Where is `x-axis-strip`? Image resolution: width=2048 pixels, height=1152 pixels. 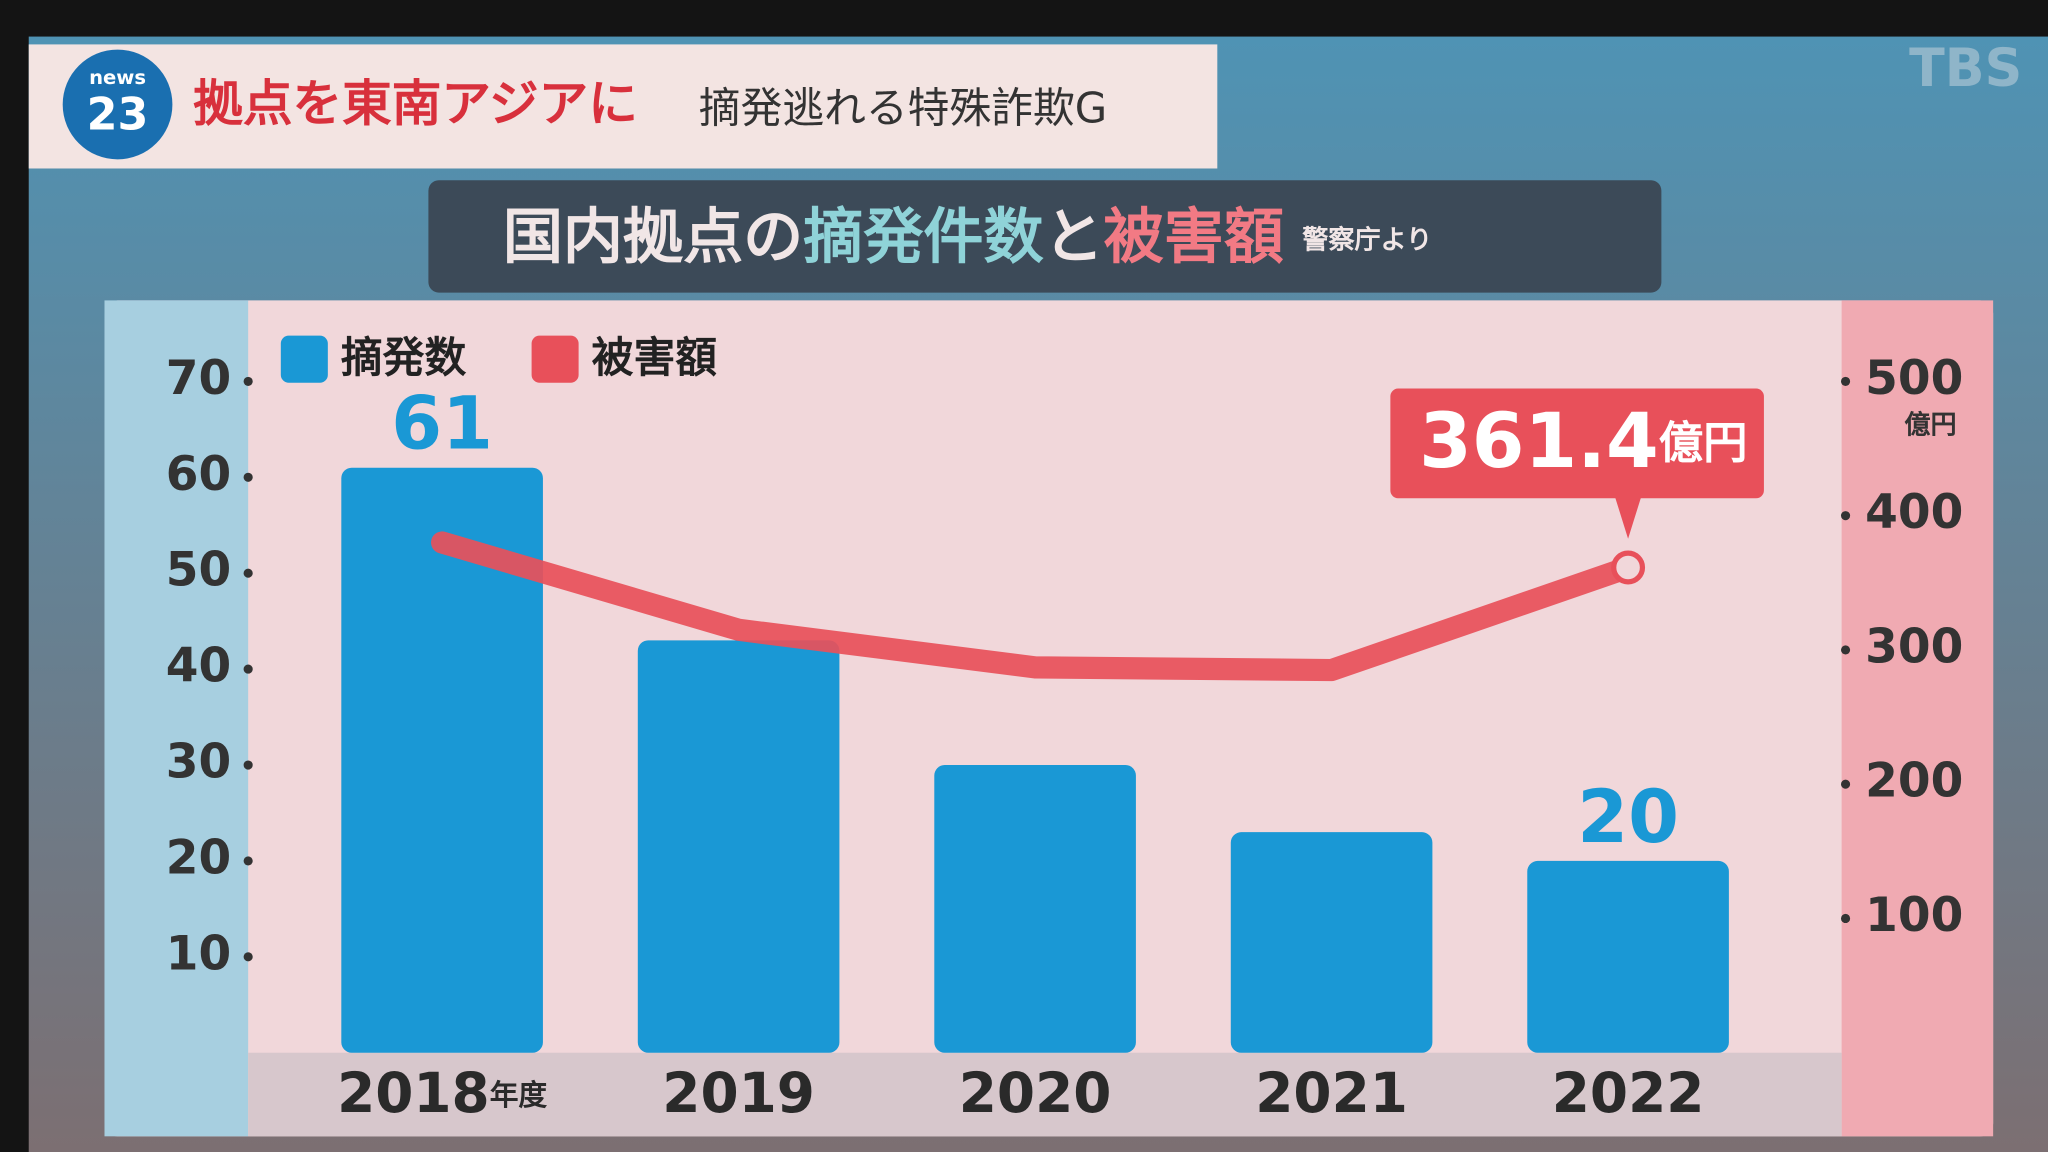 x-axis-strip is located at coordinates (1045, 1094).